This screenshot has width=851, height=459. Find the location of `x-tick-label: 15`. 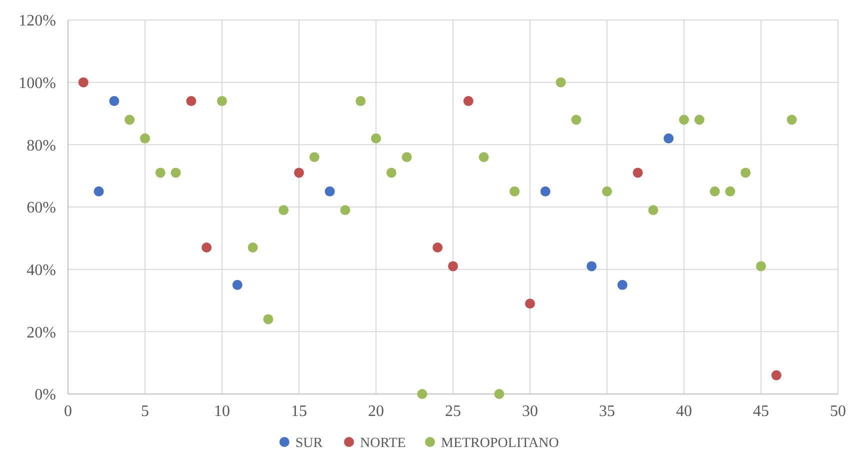

x-tick-label: 15 is located at coordinates (299, 411).